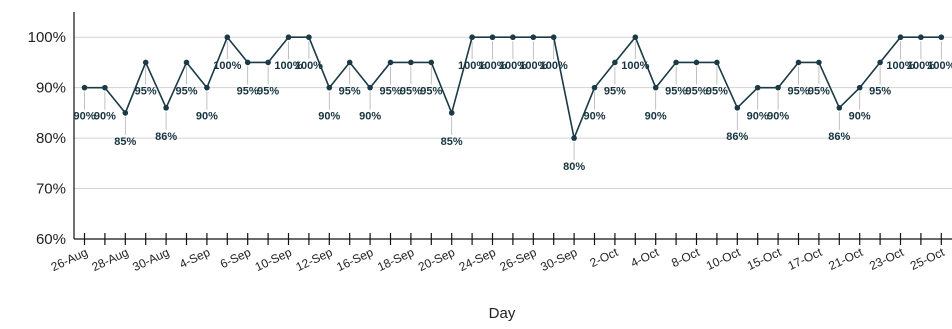 The image size is (952, 329). I want to click on x-tick-label: 6-Sep, so click(235, 258).